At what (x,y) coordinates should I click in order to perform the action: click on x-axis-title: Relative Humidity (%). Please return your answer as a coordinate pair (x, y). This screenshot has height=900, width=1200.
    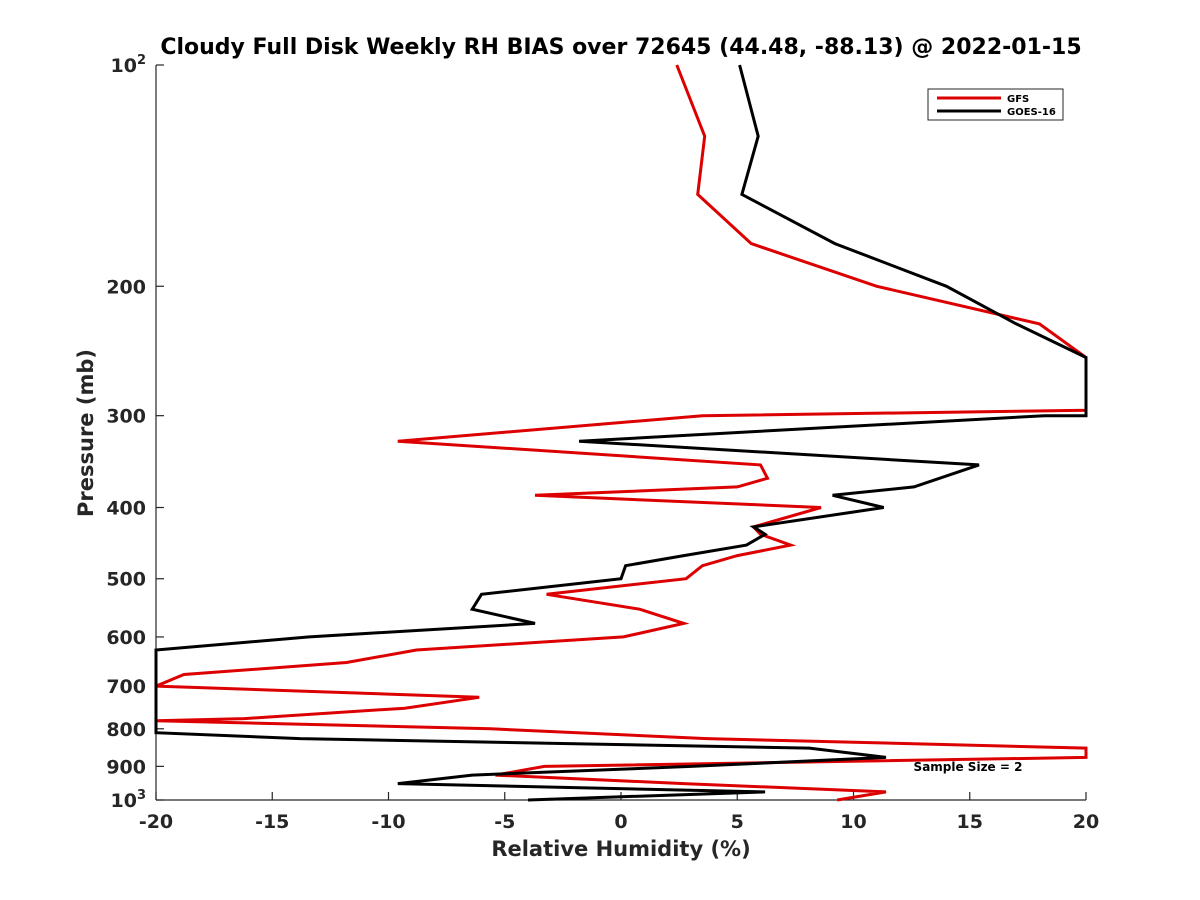
    Looking at the image, I should click on (620, 849).